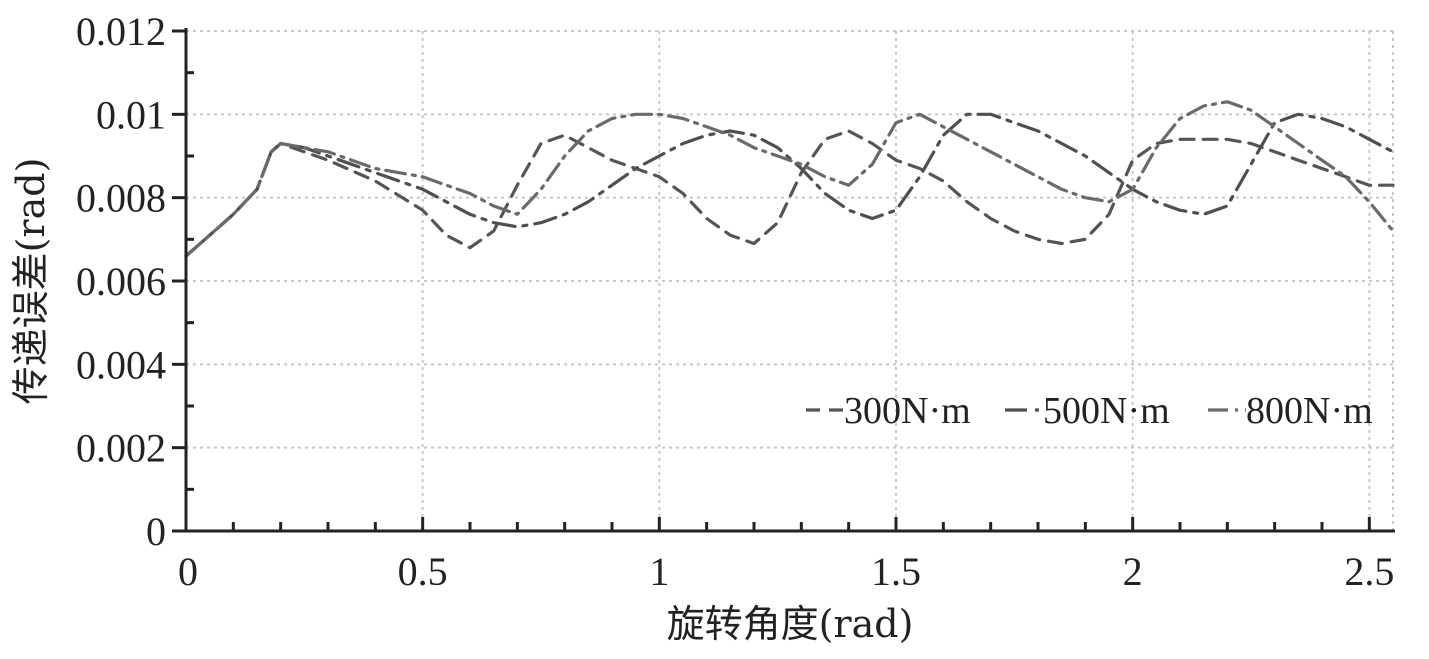 This screenshot has height=659, width=1429. I want to click on x-tick-label: 2, so click(1133, 571).